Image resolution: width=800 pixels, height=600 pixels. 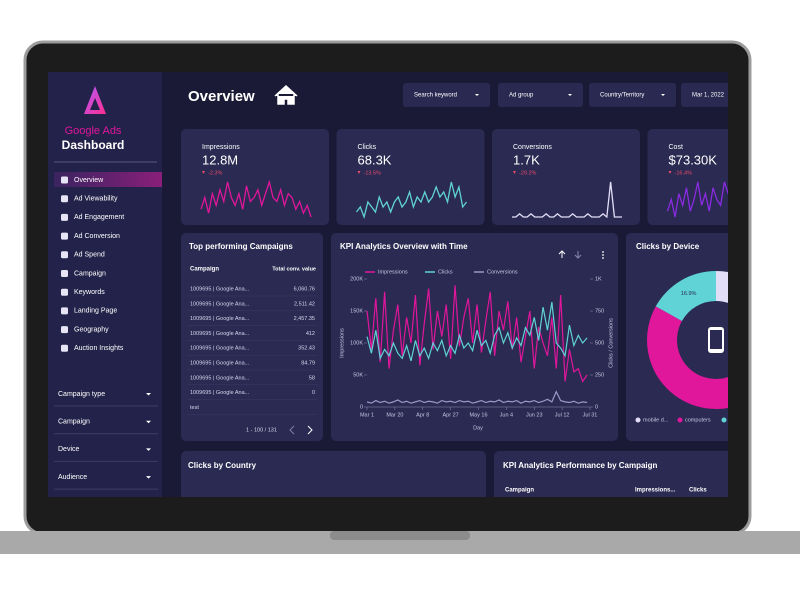 I want to click on y2-tick-label: 0, so click(x=596, y=407).